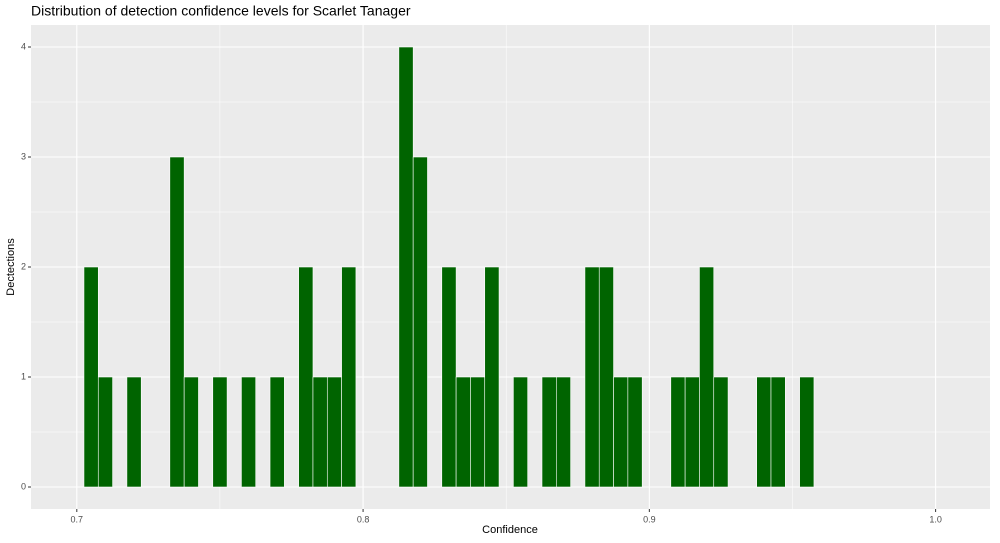 Image resolution: width=1000 pixels, height=543 pixels. I want to click on x-tick-label: 0.8, so click(363, 519).